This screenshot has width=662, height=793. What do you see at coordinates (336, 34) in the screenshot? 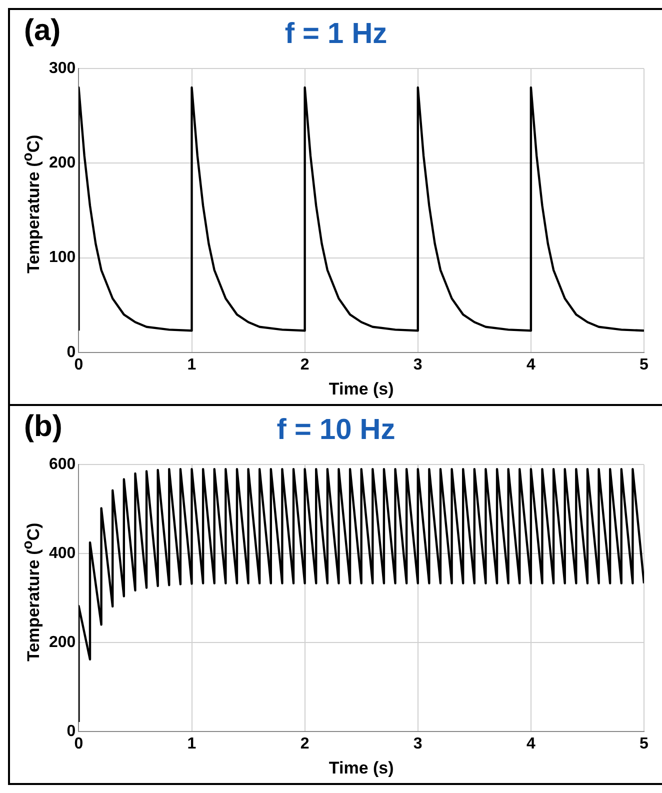
I see `chart-title: f = 1 Hz` at bounding box center [336, 34].